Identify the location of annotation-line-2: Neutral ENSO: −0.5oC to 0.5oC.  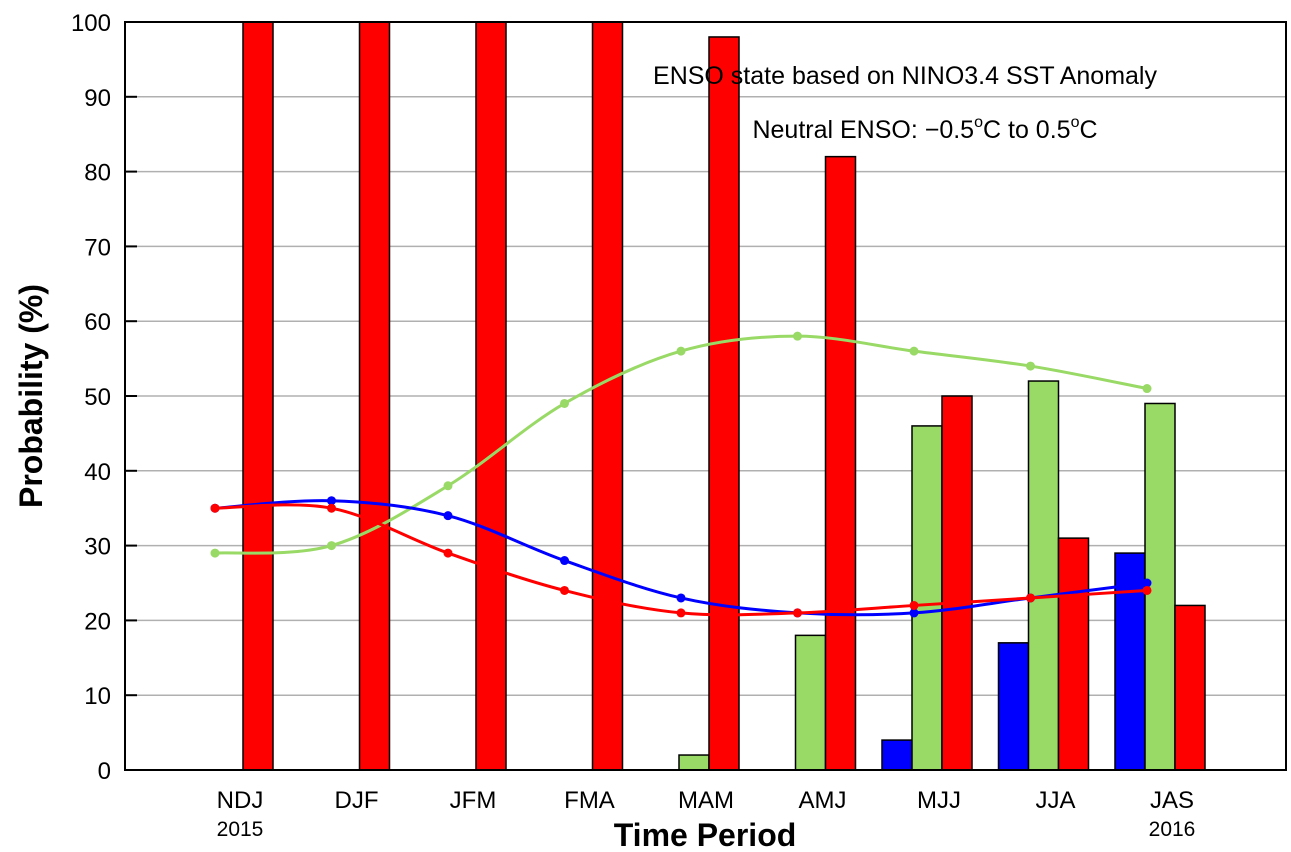
(924, 129).